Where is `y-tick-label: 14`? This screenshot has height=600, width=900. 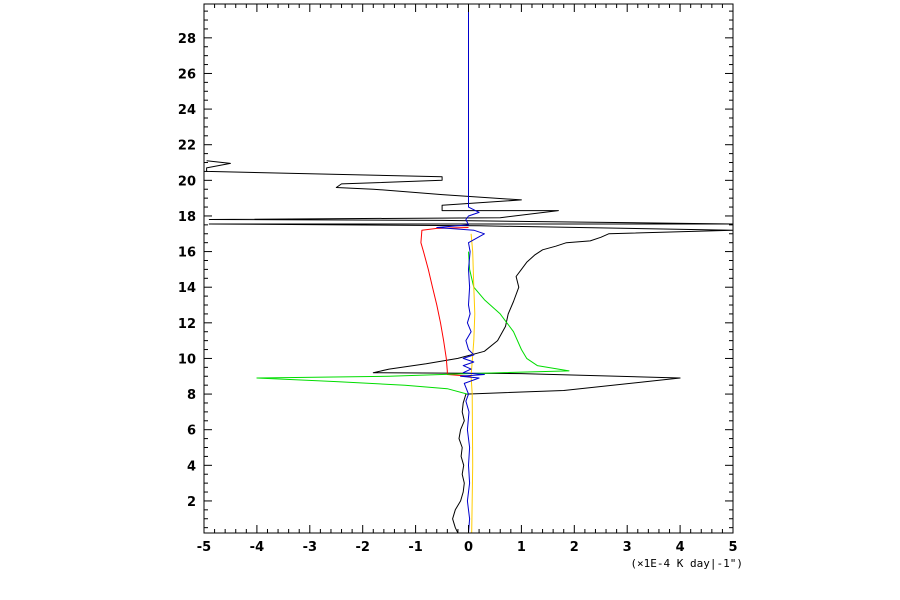
y-tick-label: 14 is located at coordinates (187, 288).